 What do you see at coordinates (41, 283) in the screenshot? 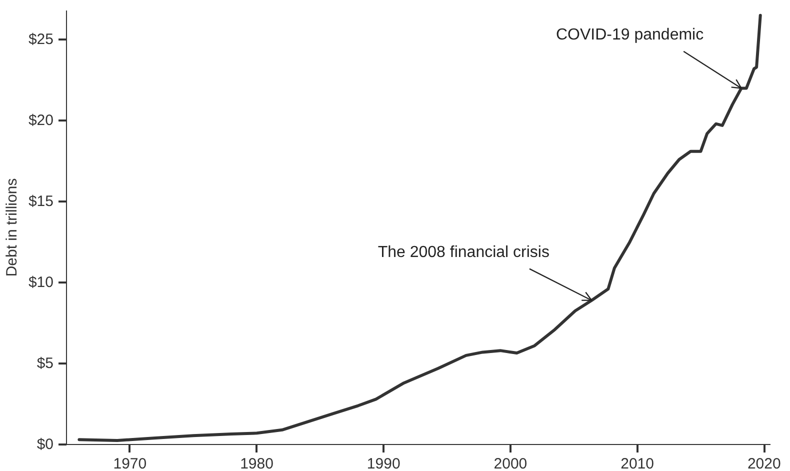
I see `y-tick-label: $10` at bounding box center [41, 283].